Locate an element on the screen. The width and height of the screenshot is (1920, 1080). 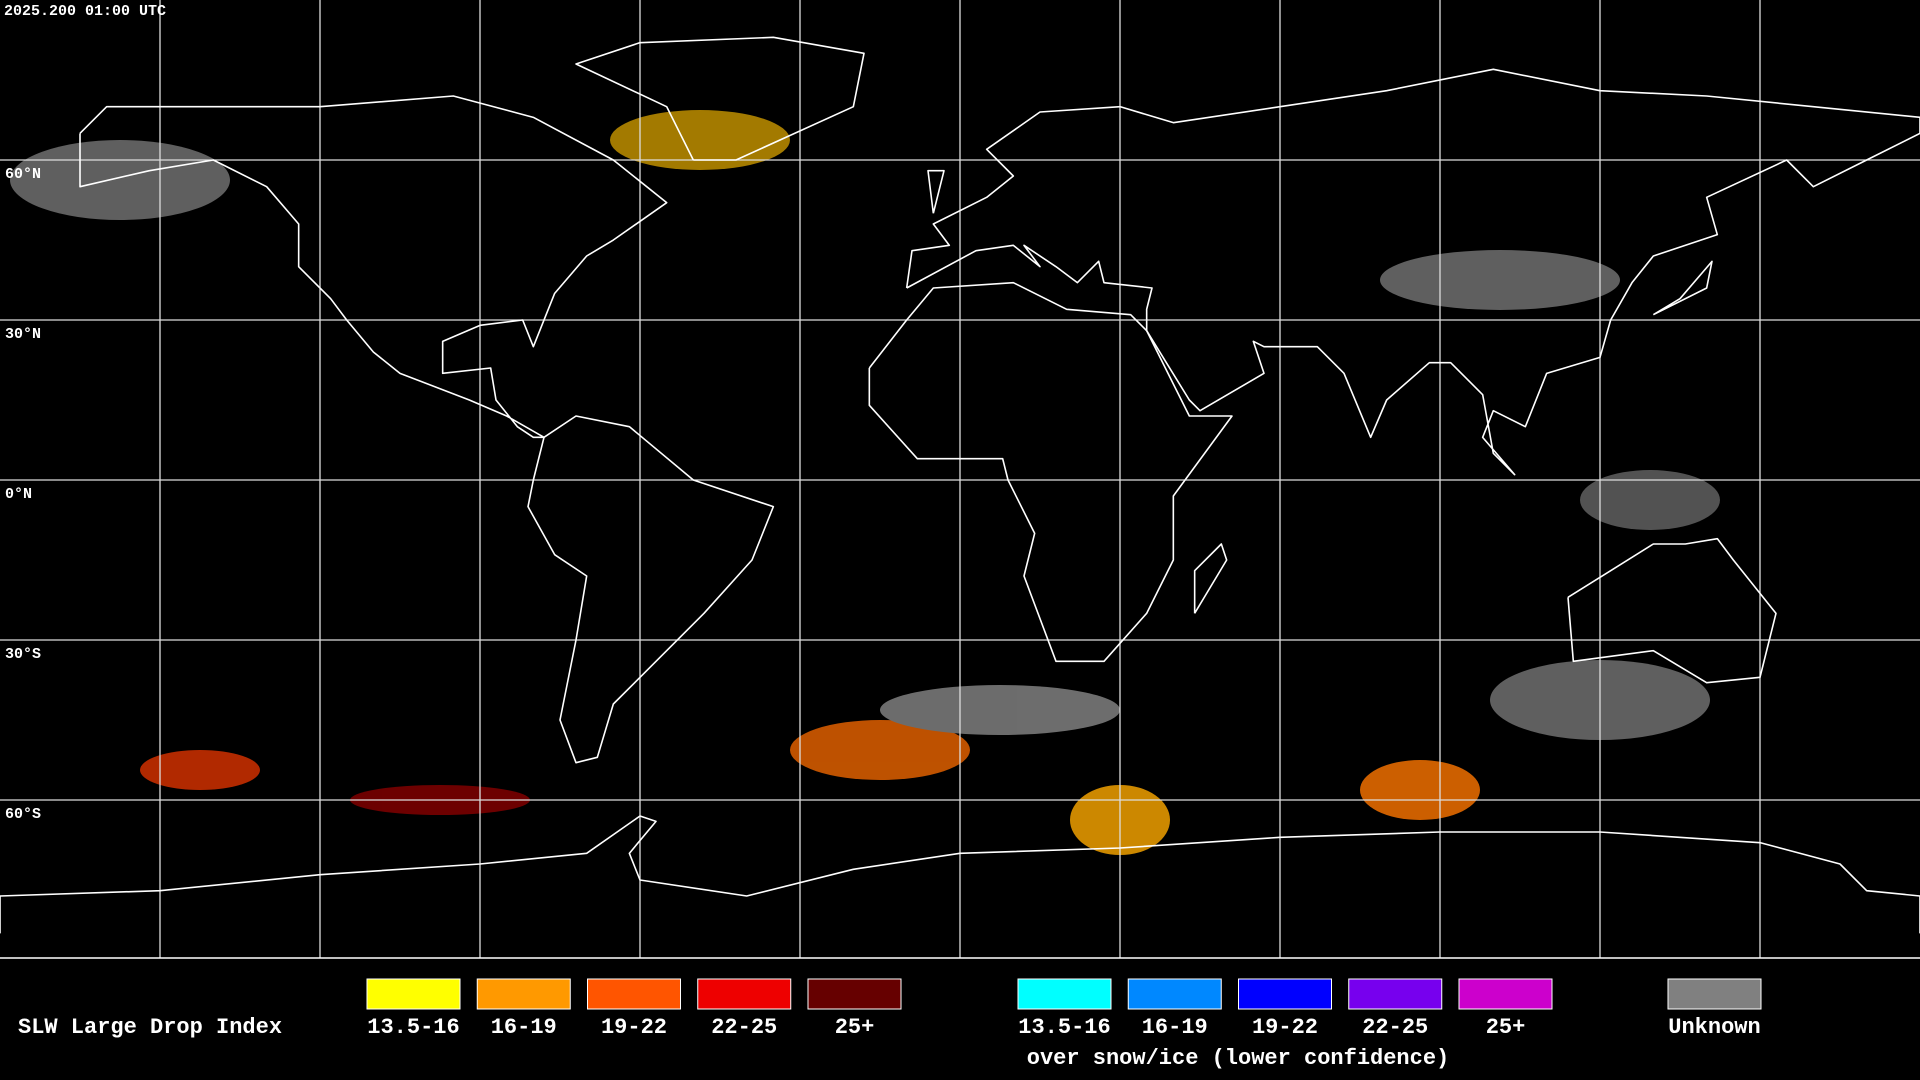
timestamp: 2025.200 01:00 UTC is located at coordinates (85, 11).